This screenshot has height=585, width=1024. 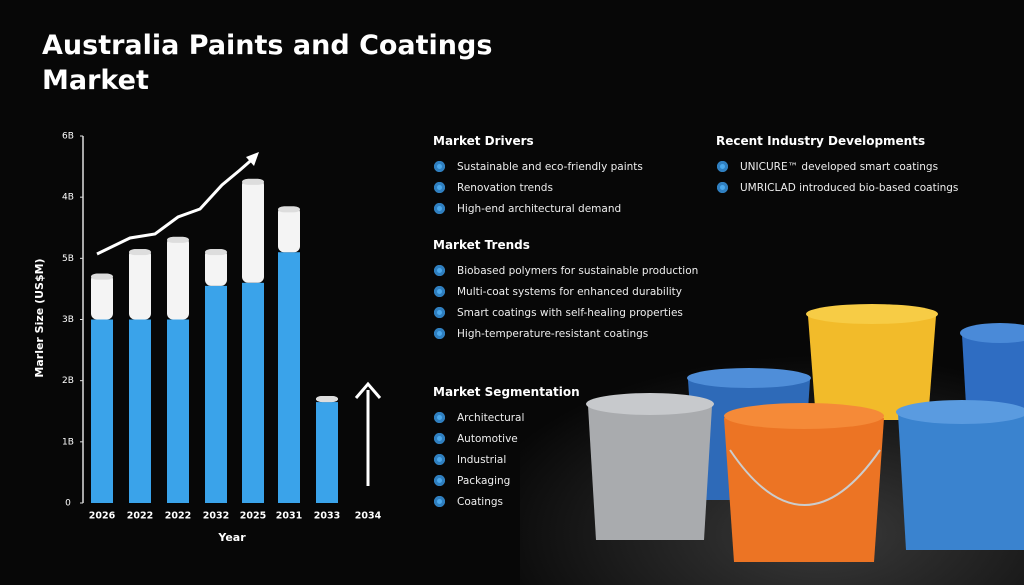 What do you see at coordinates (483, 141) in the screenshot?
I see `section-heading: Market Drivers` at bounding box center [483, 141].